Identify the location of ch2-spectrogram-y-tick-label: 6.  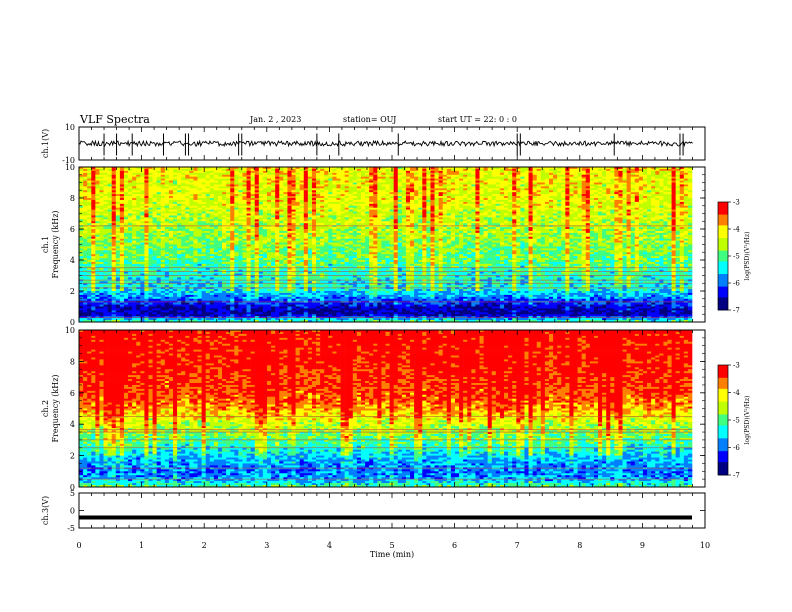
(72, 393).